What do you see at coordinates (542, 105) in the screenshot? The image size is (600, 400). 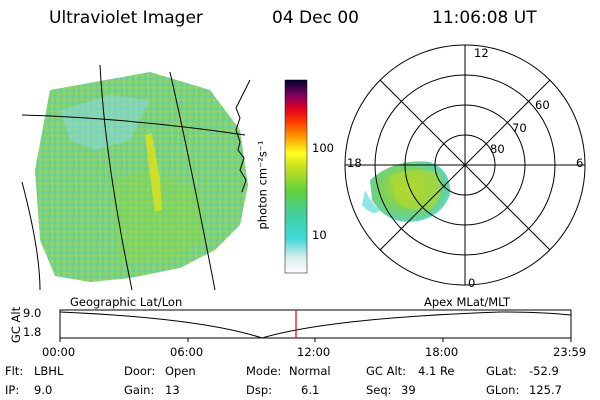 I see `mlat-label-60: 60` at bounding box center [542, 105].